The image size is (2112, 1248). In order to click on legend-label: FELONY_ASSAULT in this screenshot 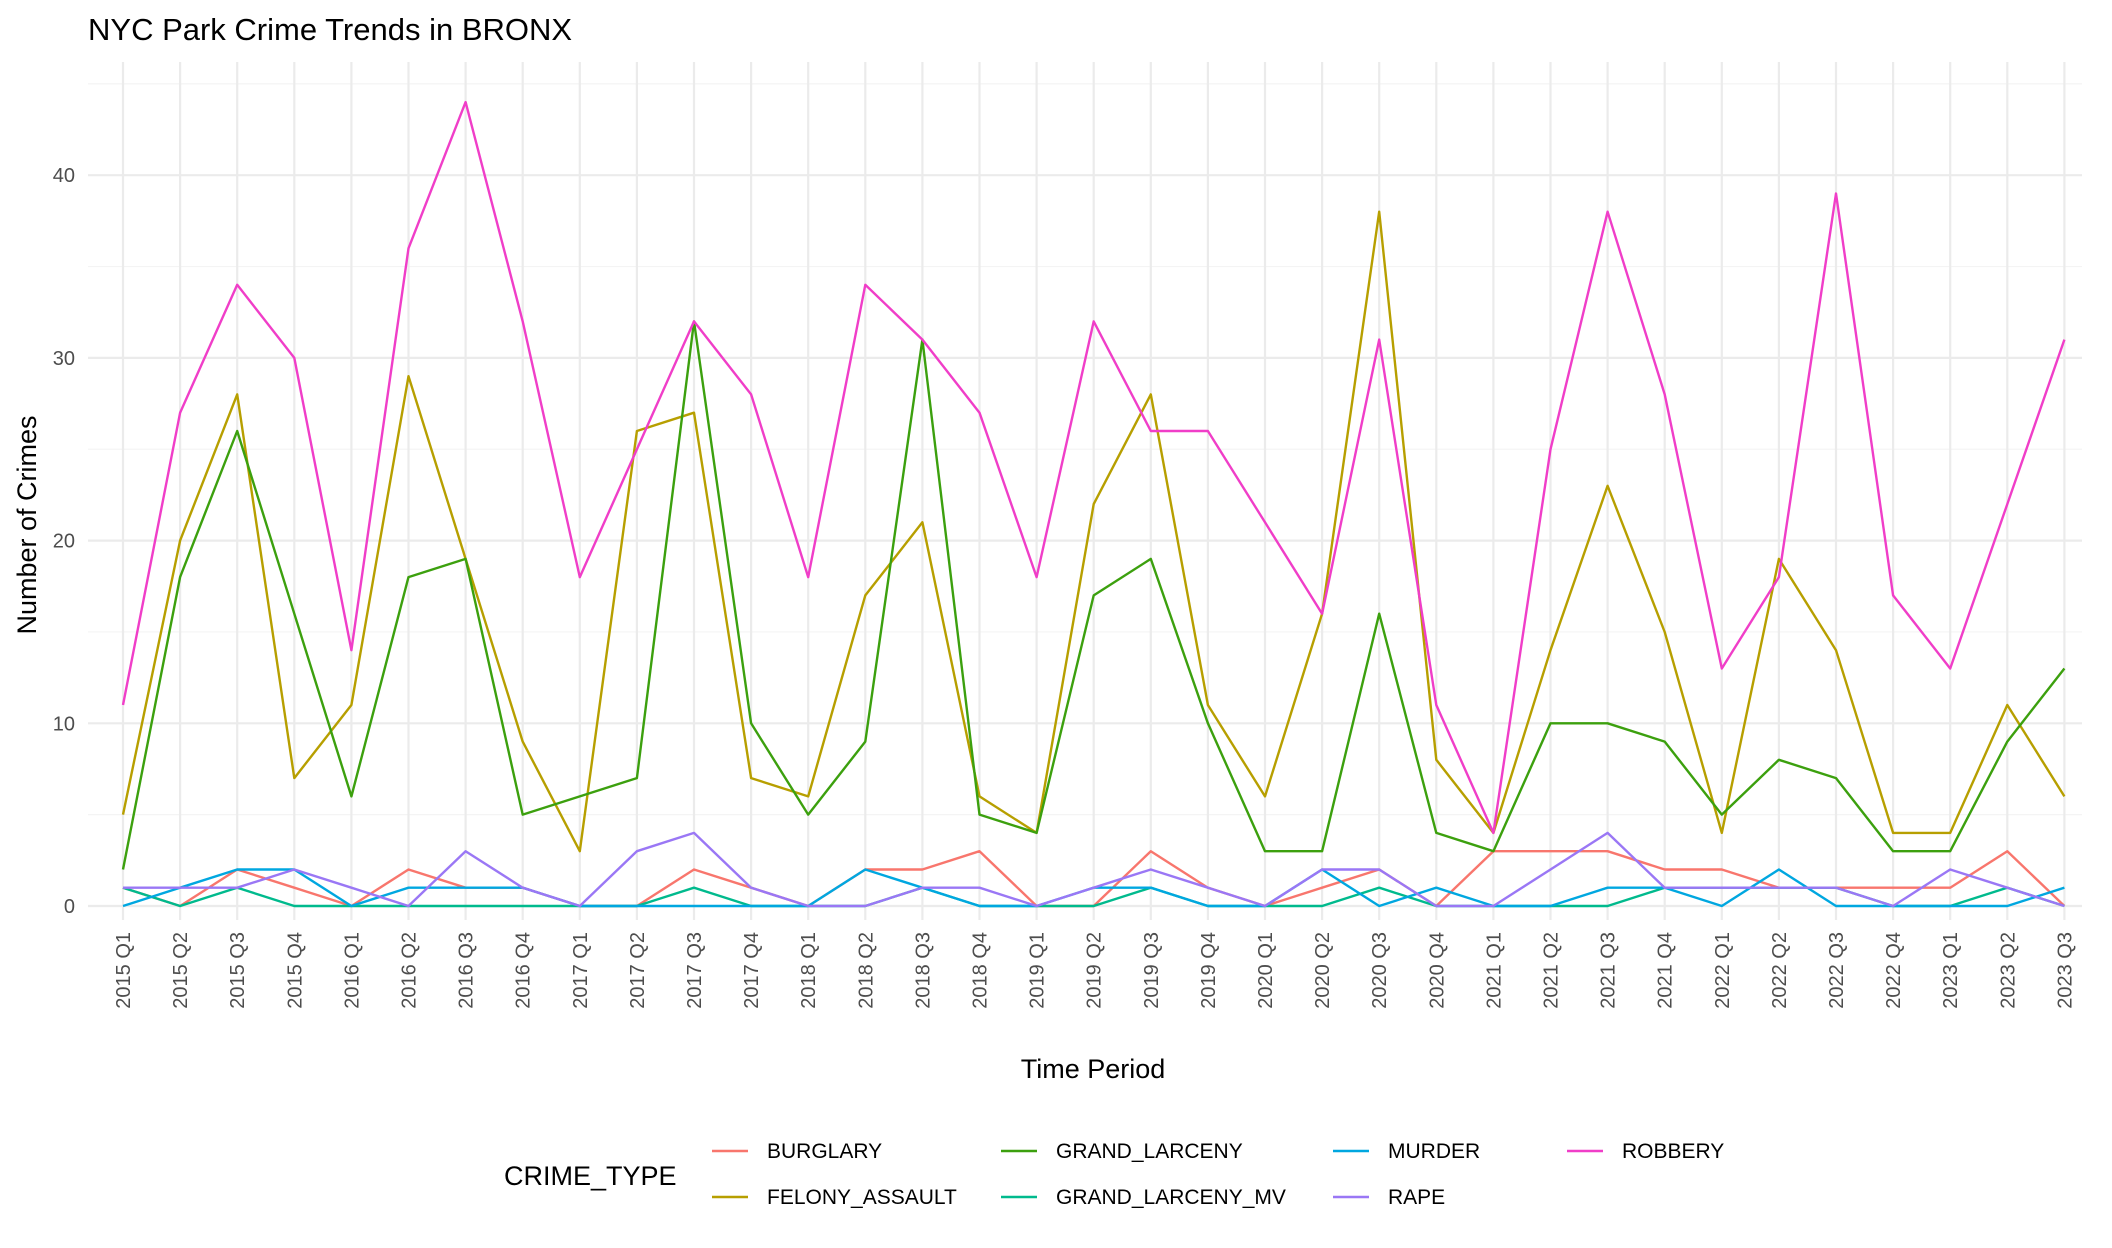, I will do `click(862, 1197)`.